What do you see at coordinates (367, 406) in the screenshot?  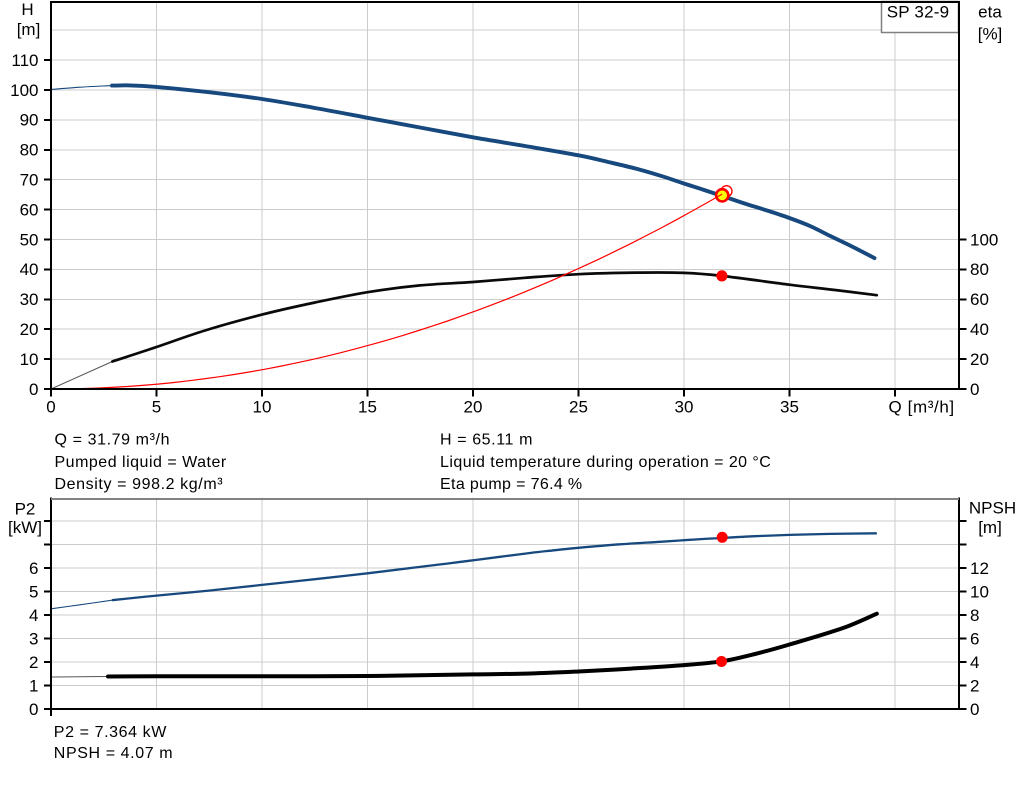 I see `svg-text: 15` at bounding box center [367, 406].